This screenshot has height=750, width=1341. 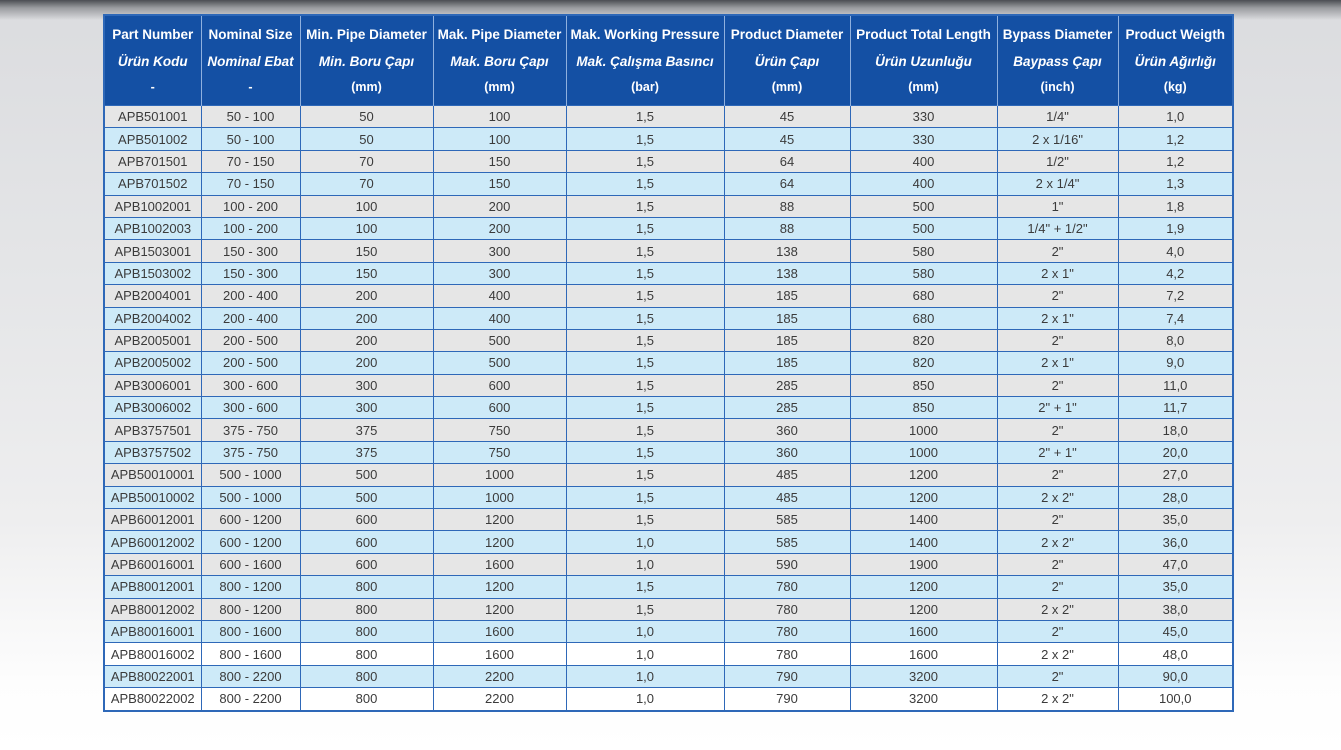 I want to click on part-number-cell: APB1503001, so click(x=152, y=251).